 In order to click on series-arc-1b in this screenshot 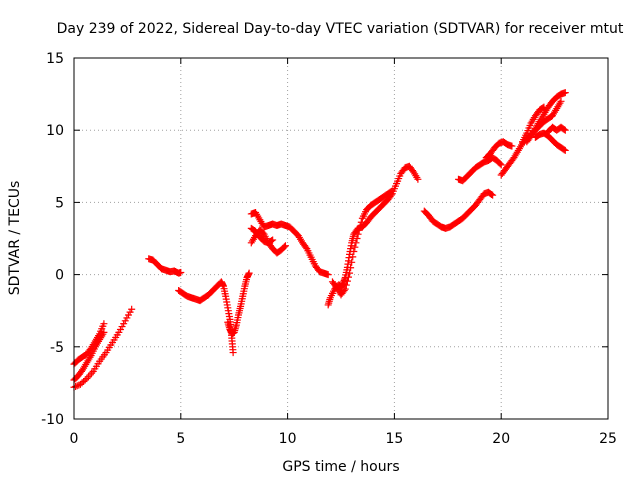, I will do `click(89, 356)`.